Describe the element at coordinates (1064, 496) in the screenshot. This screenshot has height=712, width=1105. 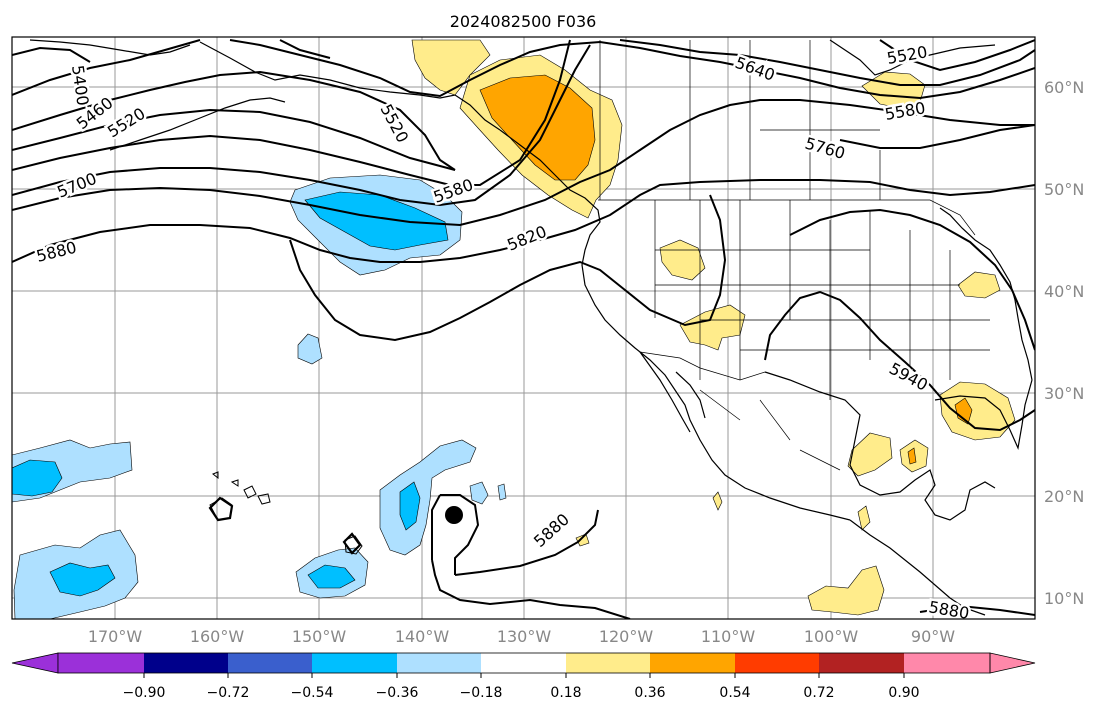
I see `latitude-label: 20°N` at that location.